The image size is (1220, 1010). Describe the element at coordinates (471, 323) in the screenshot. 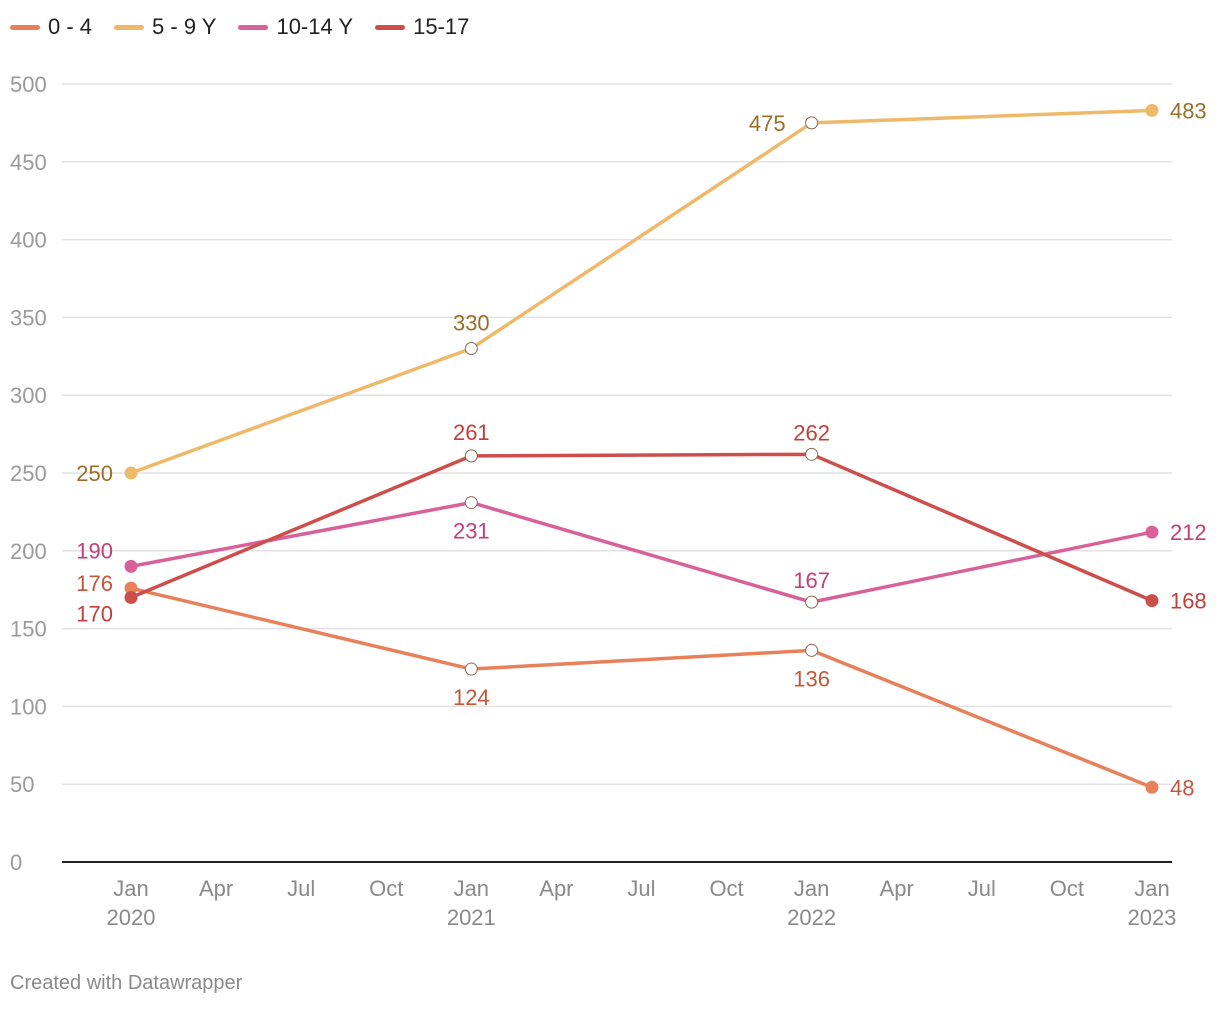

I see `data-label: 330` at that location.